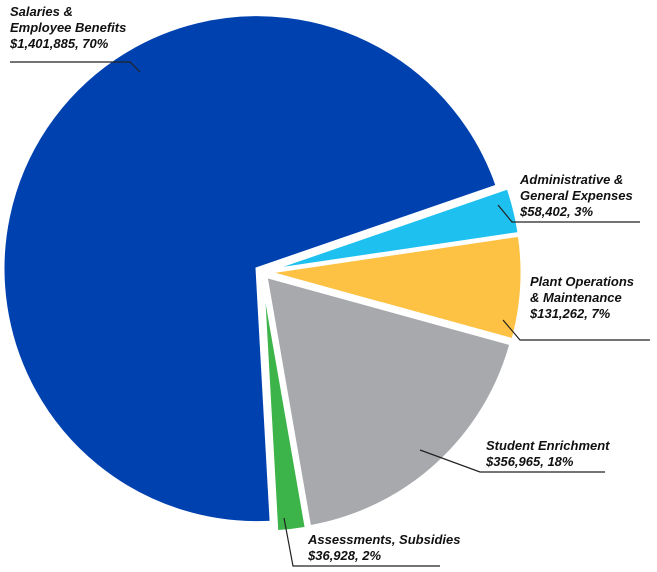 This screenshot has width=657, height=572. I want to click on category-label: Administrative & General Expenses, so click(576, 187).